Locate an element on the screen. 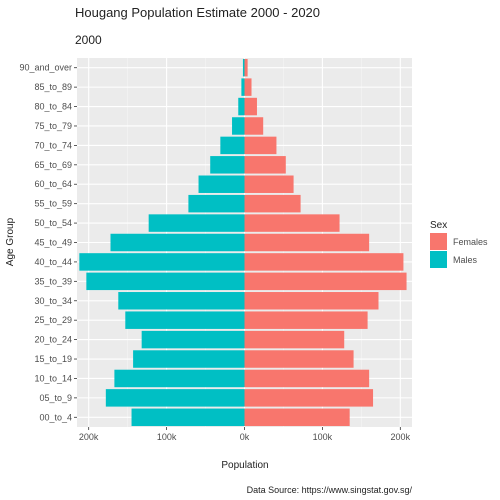  legend: Sex Females Males is located at coordinates (459, 244).